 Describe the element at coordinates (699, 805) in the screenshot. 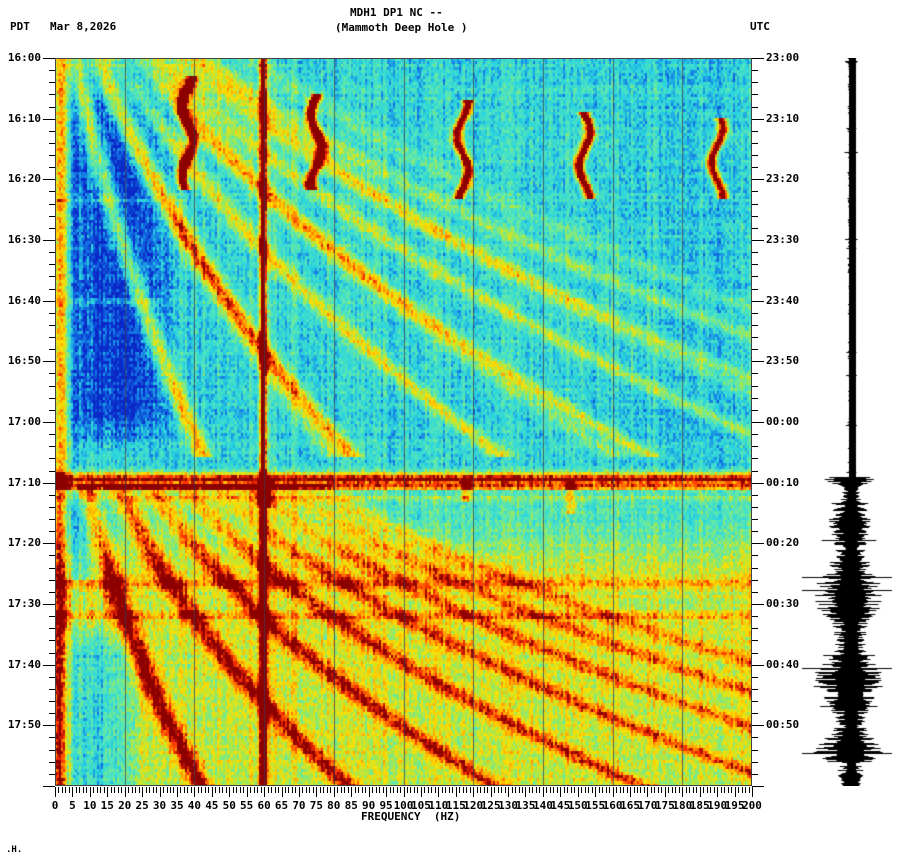

I see `x-axis-tick-label: 185` at that location.